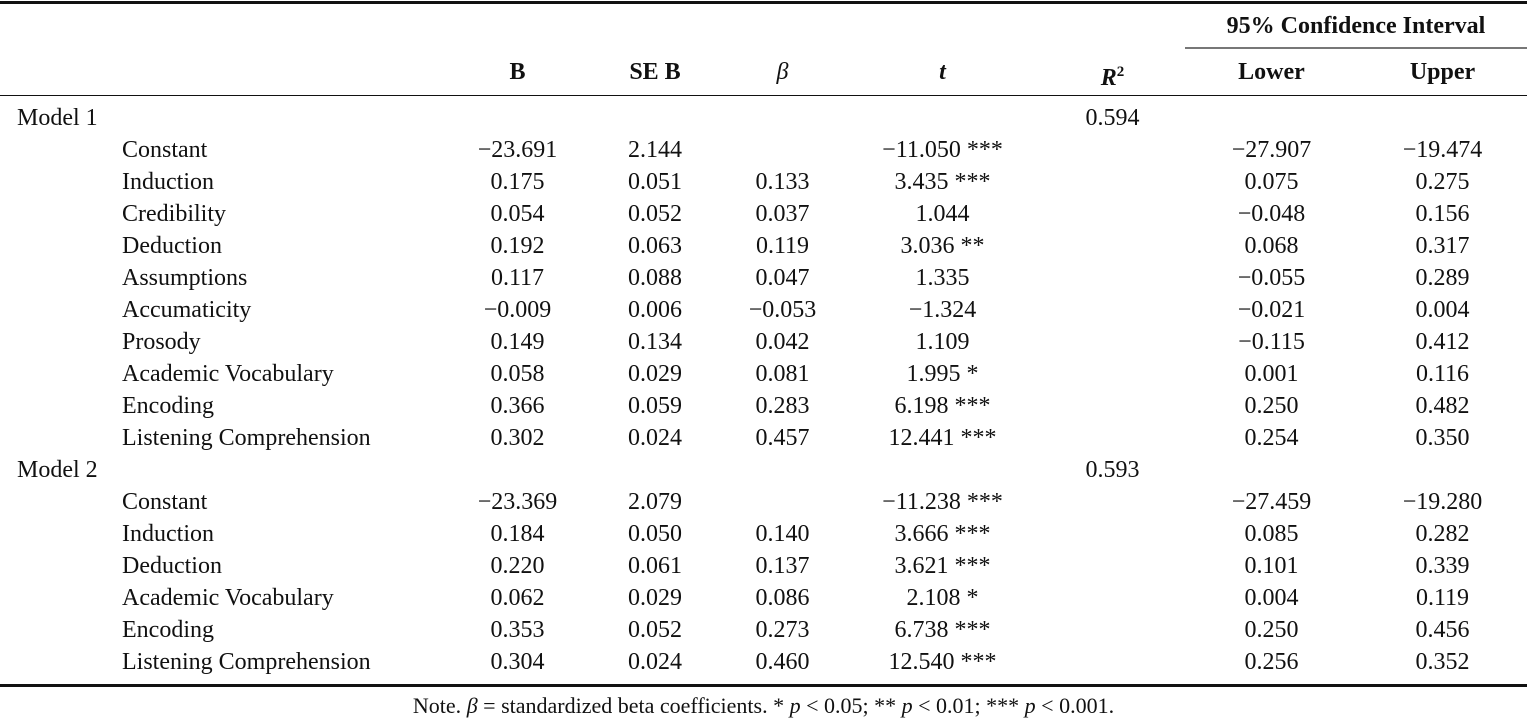 Image resolution: width=1527 pixels, height=728 pixels. I want to click on cell-se: 0.051, so click(655, 182).